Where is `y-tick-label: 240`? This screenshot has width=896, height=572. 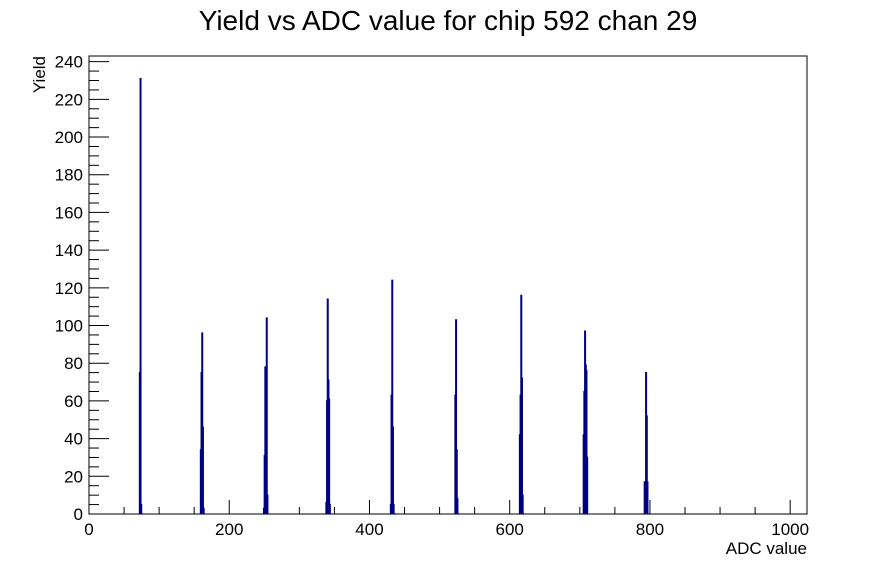 y-tick-label: 240 is located at coordinates (69, 62).